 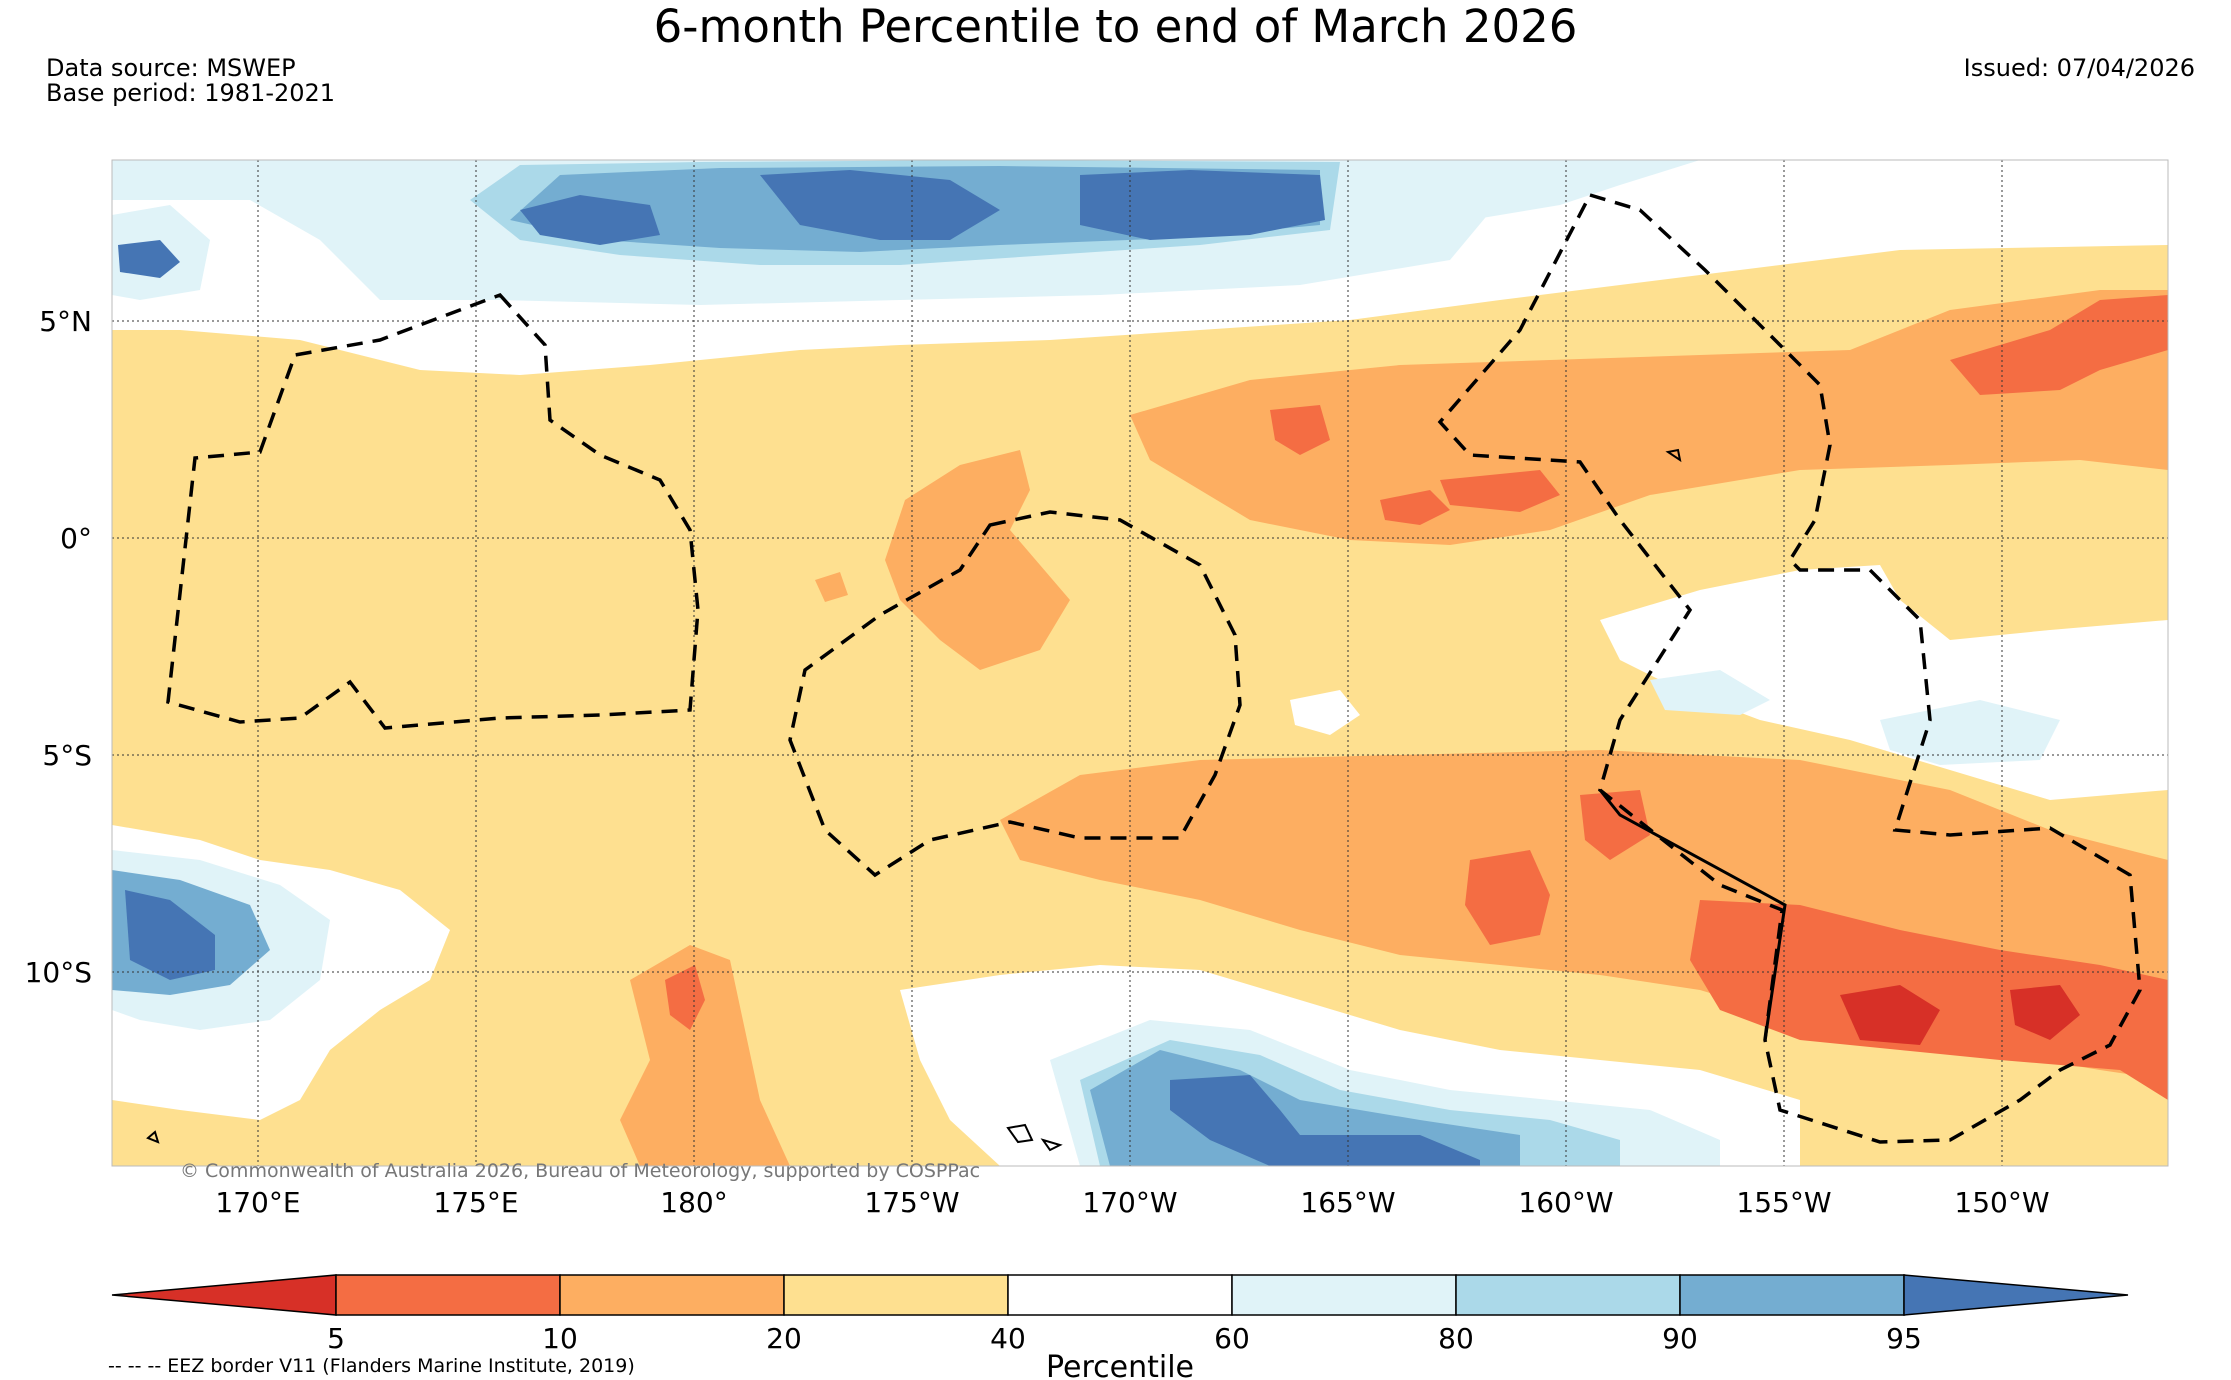 I want to click on eez-phoenix, so click(x=1015, y=694).